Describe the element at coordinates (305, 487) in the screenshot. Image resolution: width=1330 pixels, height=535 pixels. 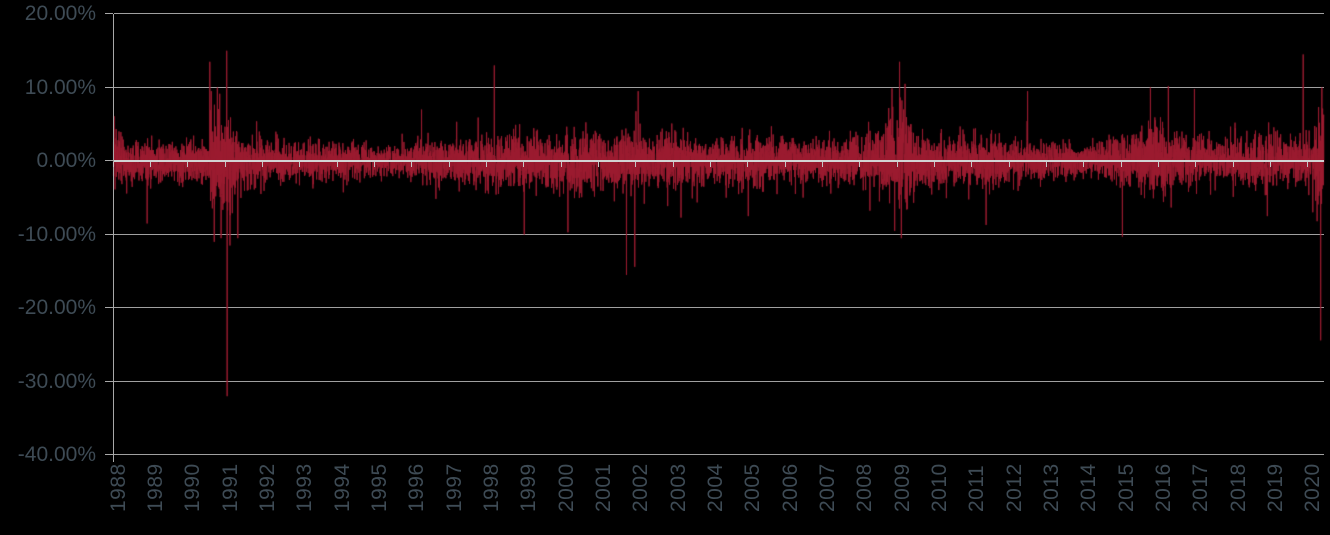
I see `x-axis-label: 1993` at that location.